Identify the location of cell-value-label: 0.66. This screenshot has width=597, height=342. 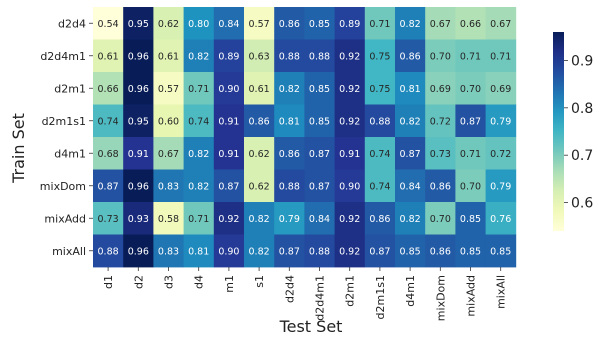
(470, 24).